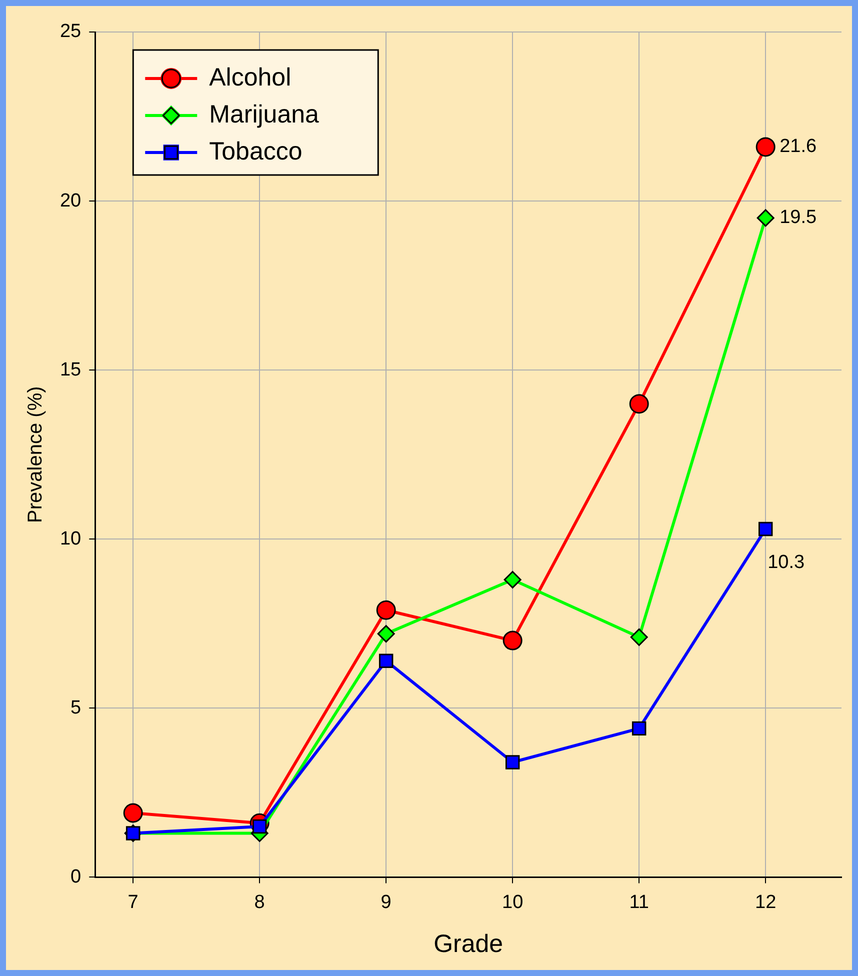  Describe the element at coordinates (798, 217) in the screenshot. I see `data-label: 19.5` at that location.